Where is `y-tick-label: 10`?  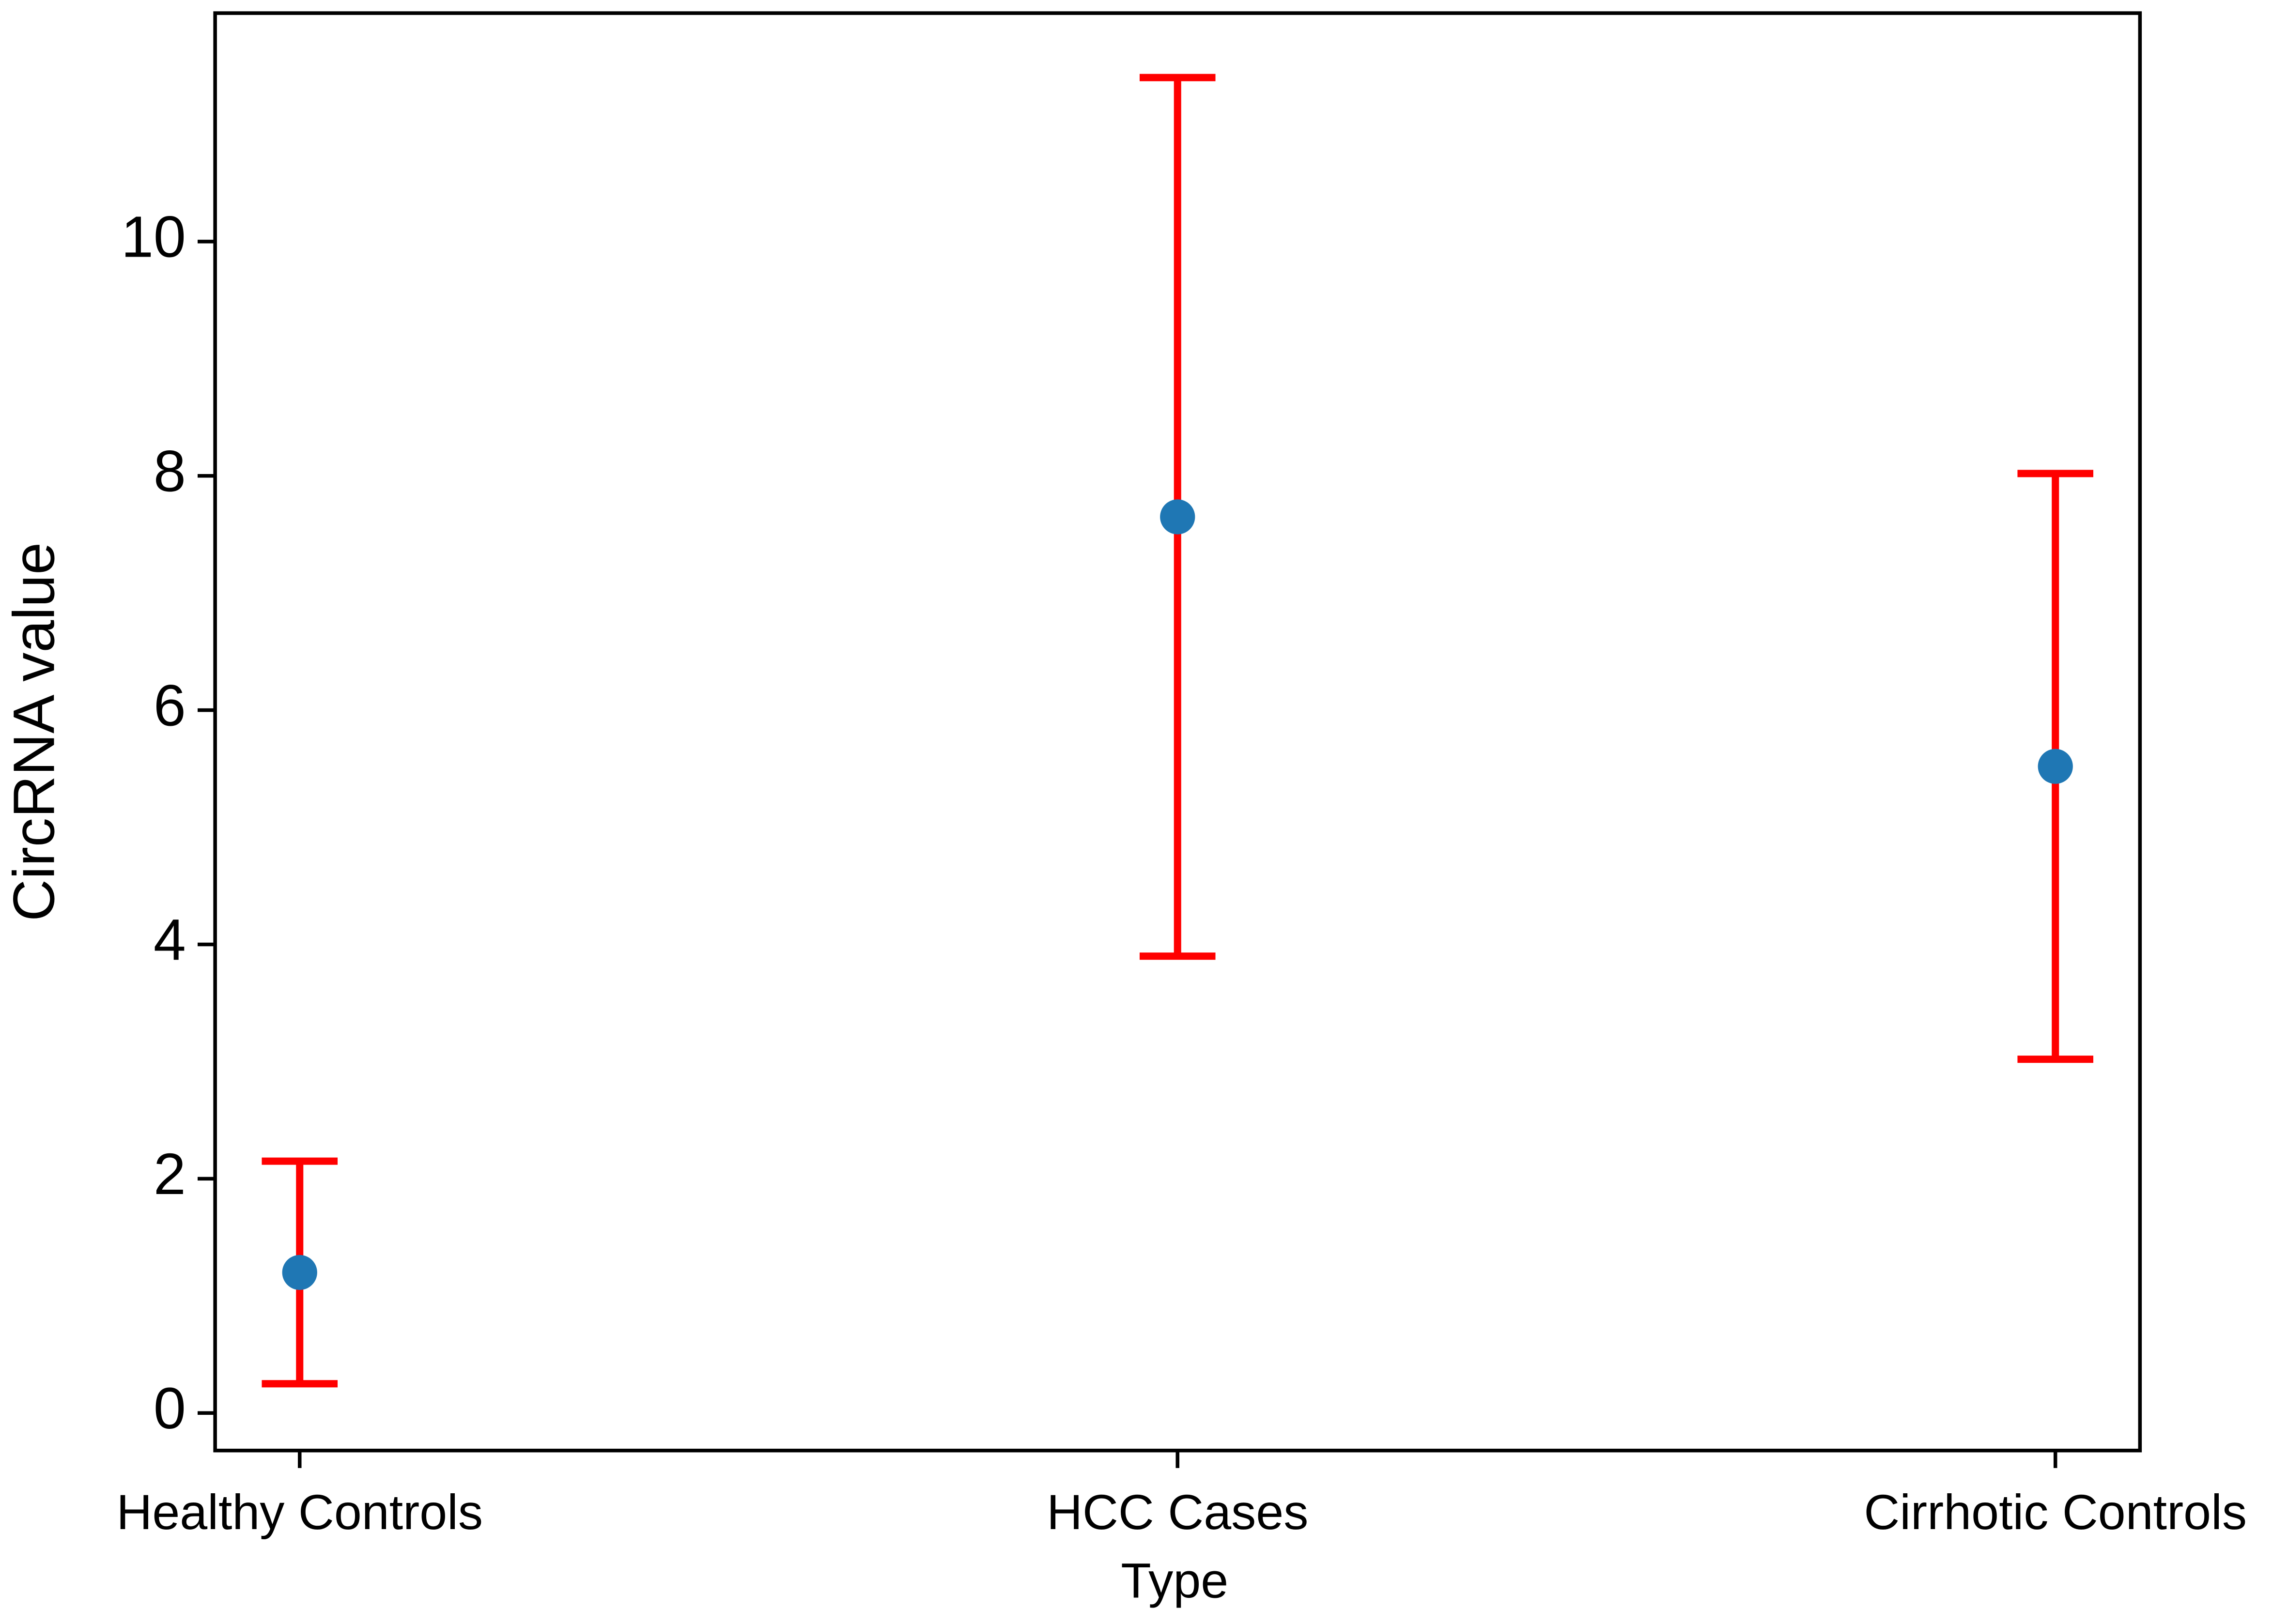
y-tick-label: 10 is located at coordinates (153, 237).